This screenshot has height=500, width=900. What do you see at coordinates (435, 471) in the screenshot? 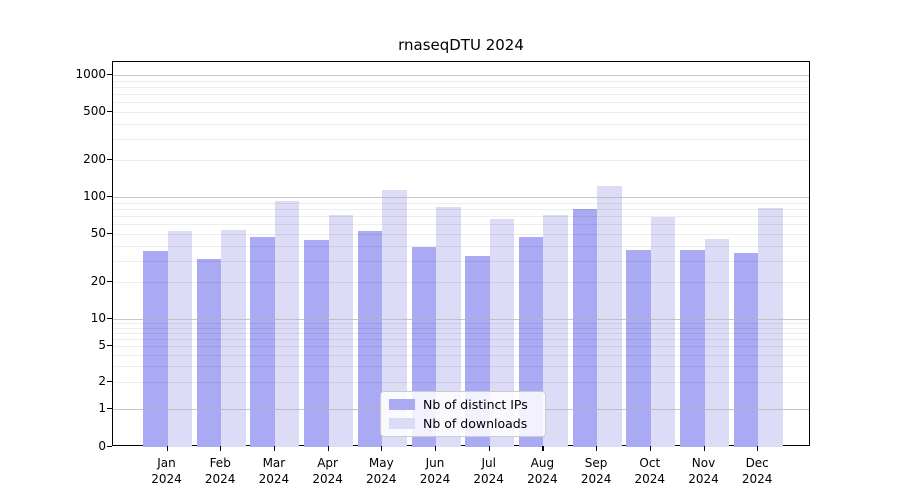
I see `x-tick-label: Jun 2024` at bounding box center [435, 471].